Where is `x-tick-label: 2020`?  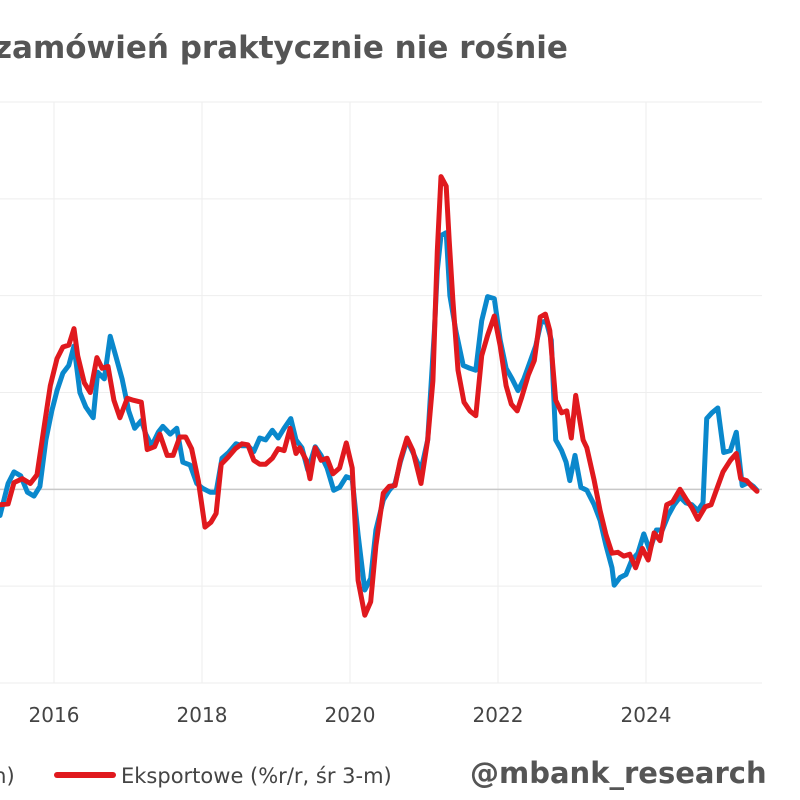
x-tick-label: 2020 is located at coordinates (350, 715).